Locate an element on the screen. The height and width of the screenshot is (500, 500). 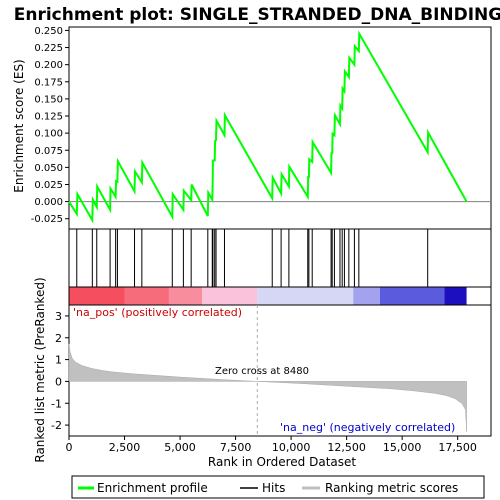
rank-y-ticks: -2 -1 0 1 2 3 is located at coordinates (60, 371).